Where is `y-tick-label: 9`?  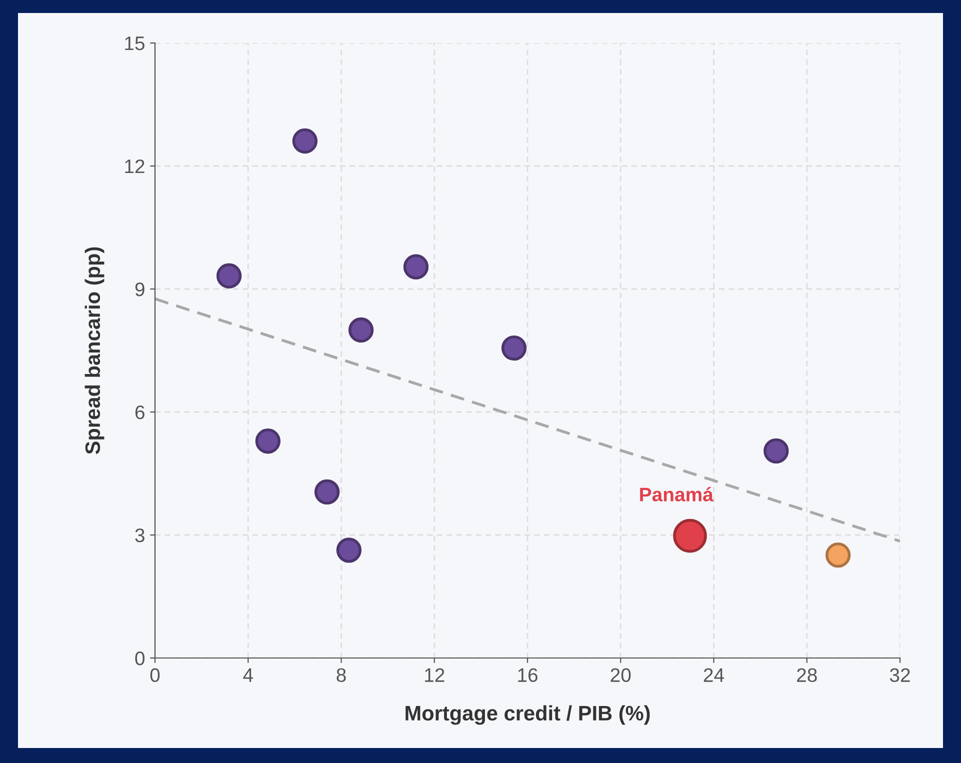 y-tick-label: 9 is located at coordinates (139, 289).